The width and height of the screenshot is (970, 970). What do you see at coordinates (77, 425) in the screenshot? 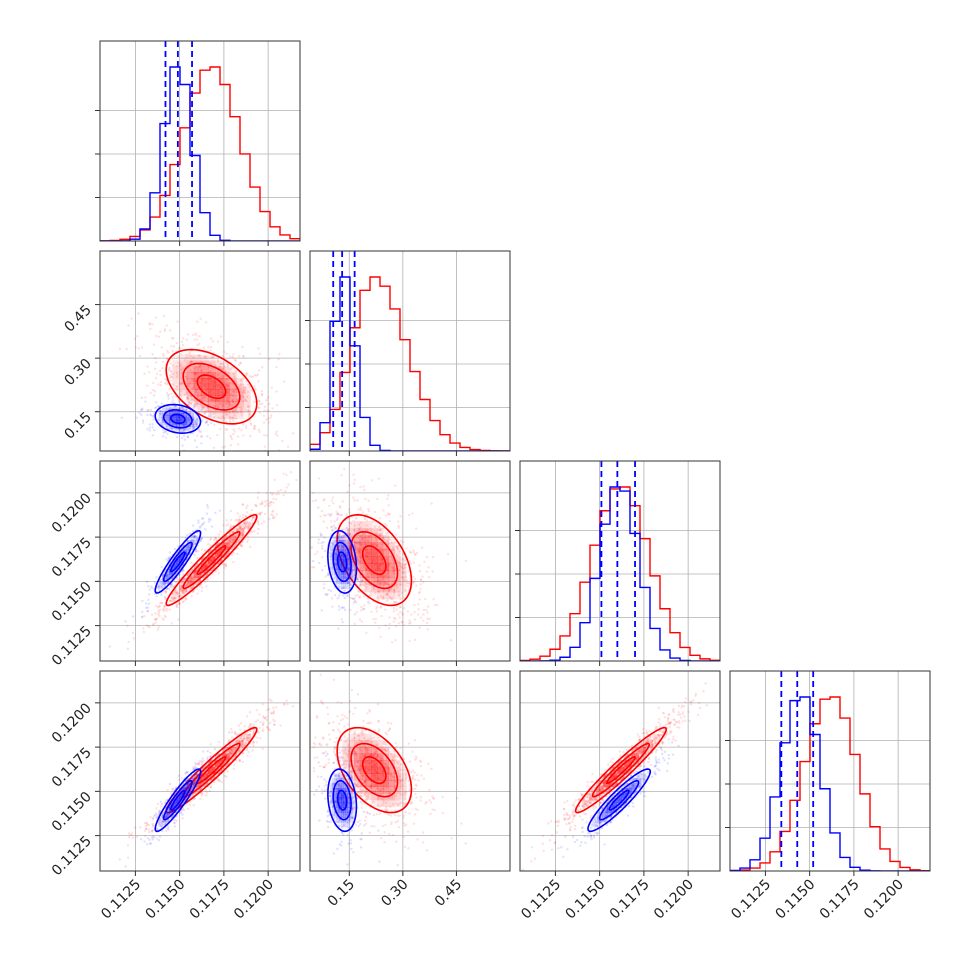
I see `tick-label-y: 0.15` at bounding box center [77, 425].